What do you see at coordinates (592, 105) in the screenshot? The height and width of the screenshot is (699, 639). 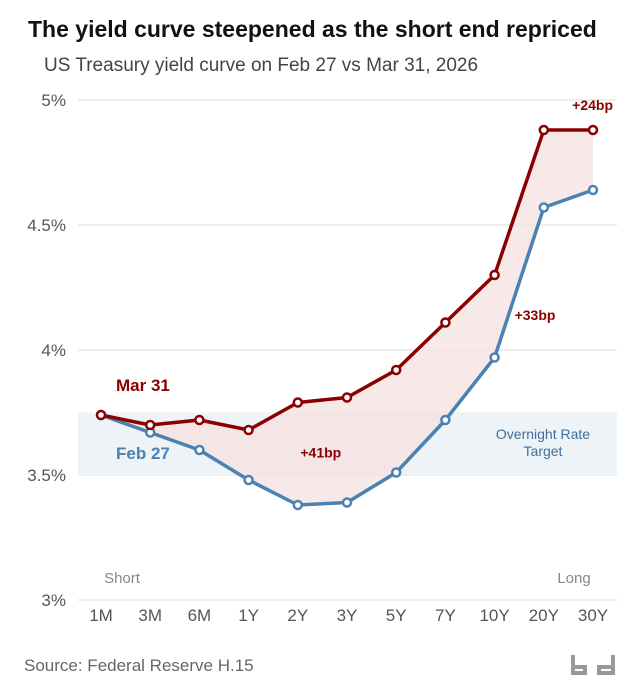 I see `spread-annotation: +24bp` at bounding box center [592, 105].